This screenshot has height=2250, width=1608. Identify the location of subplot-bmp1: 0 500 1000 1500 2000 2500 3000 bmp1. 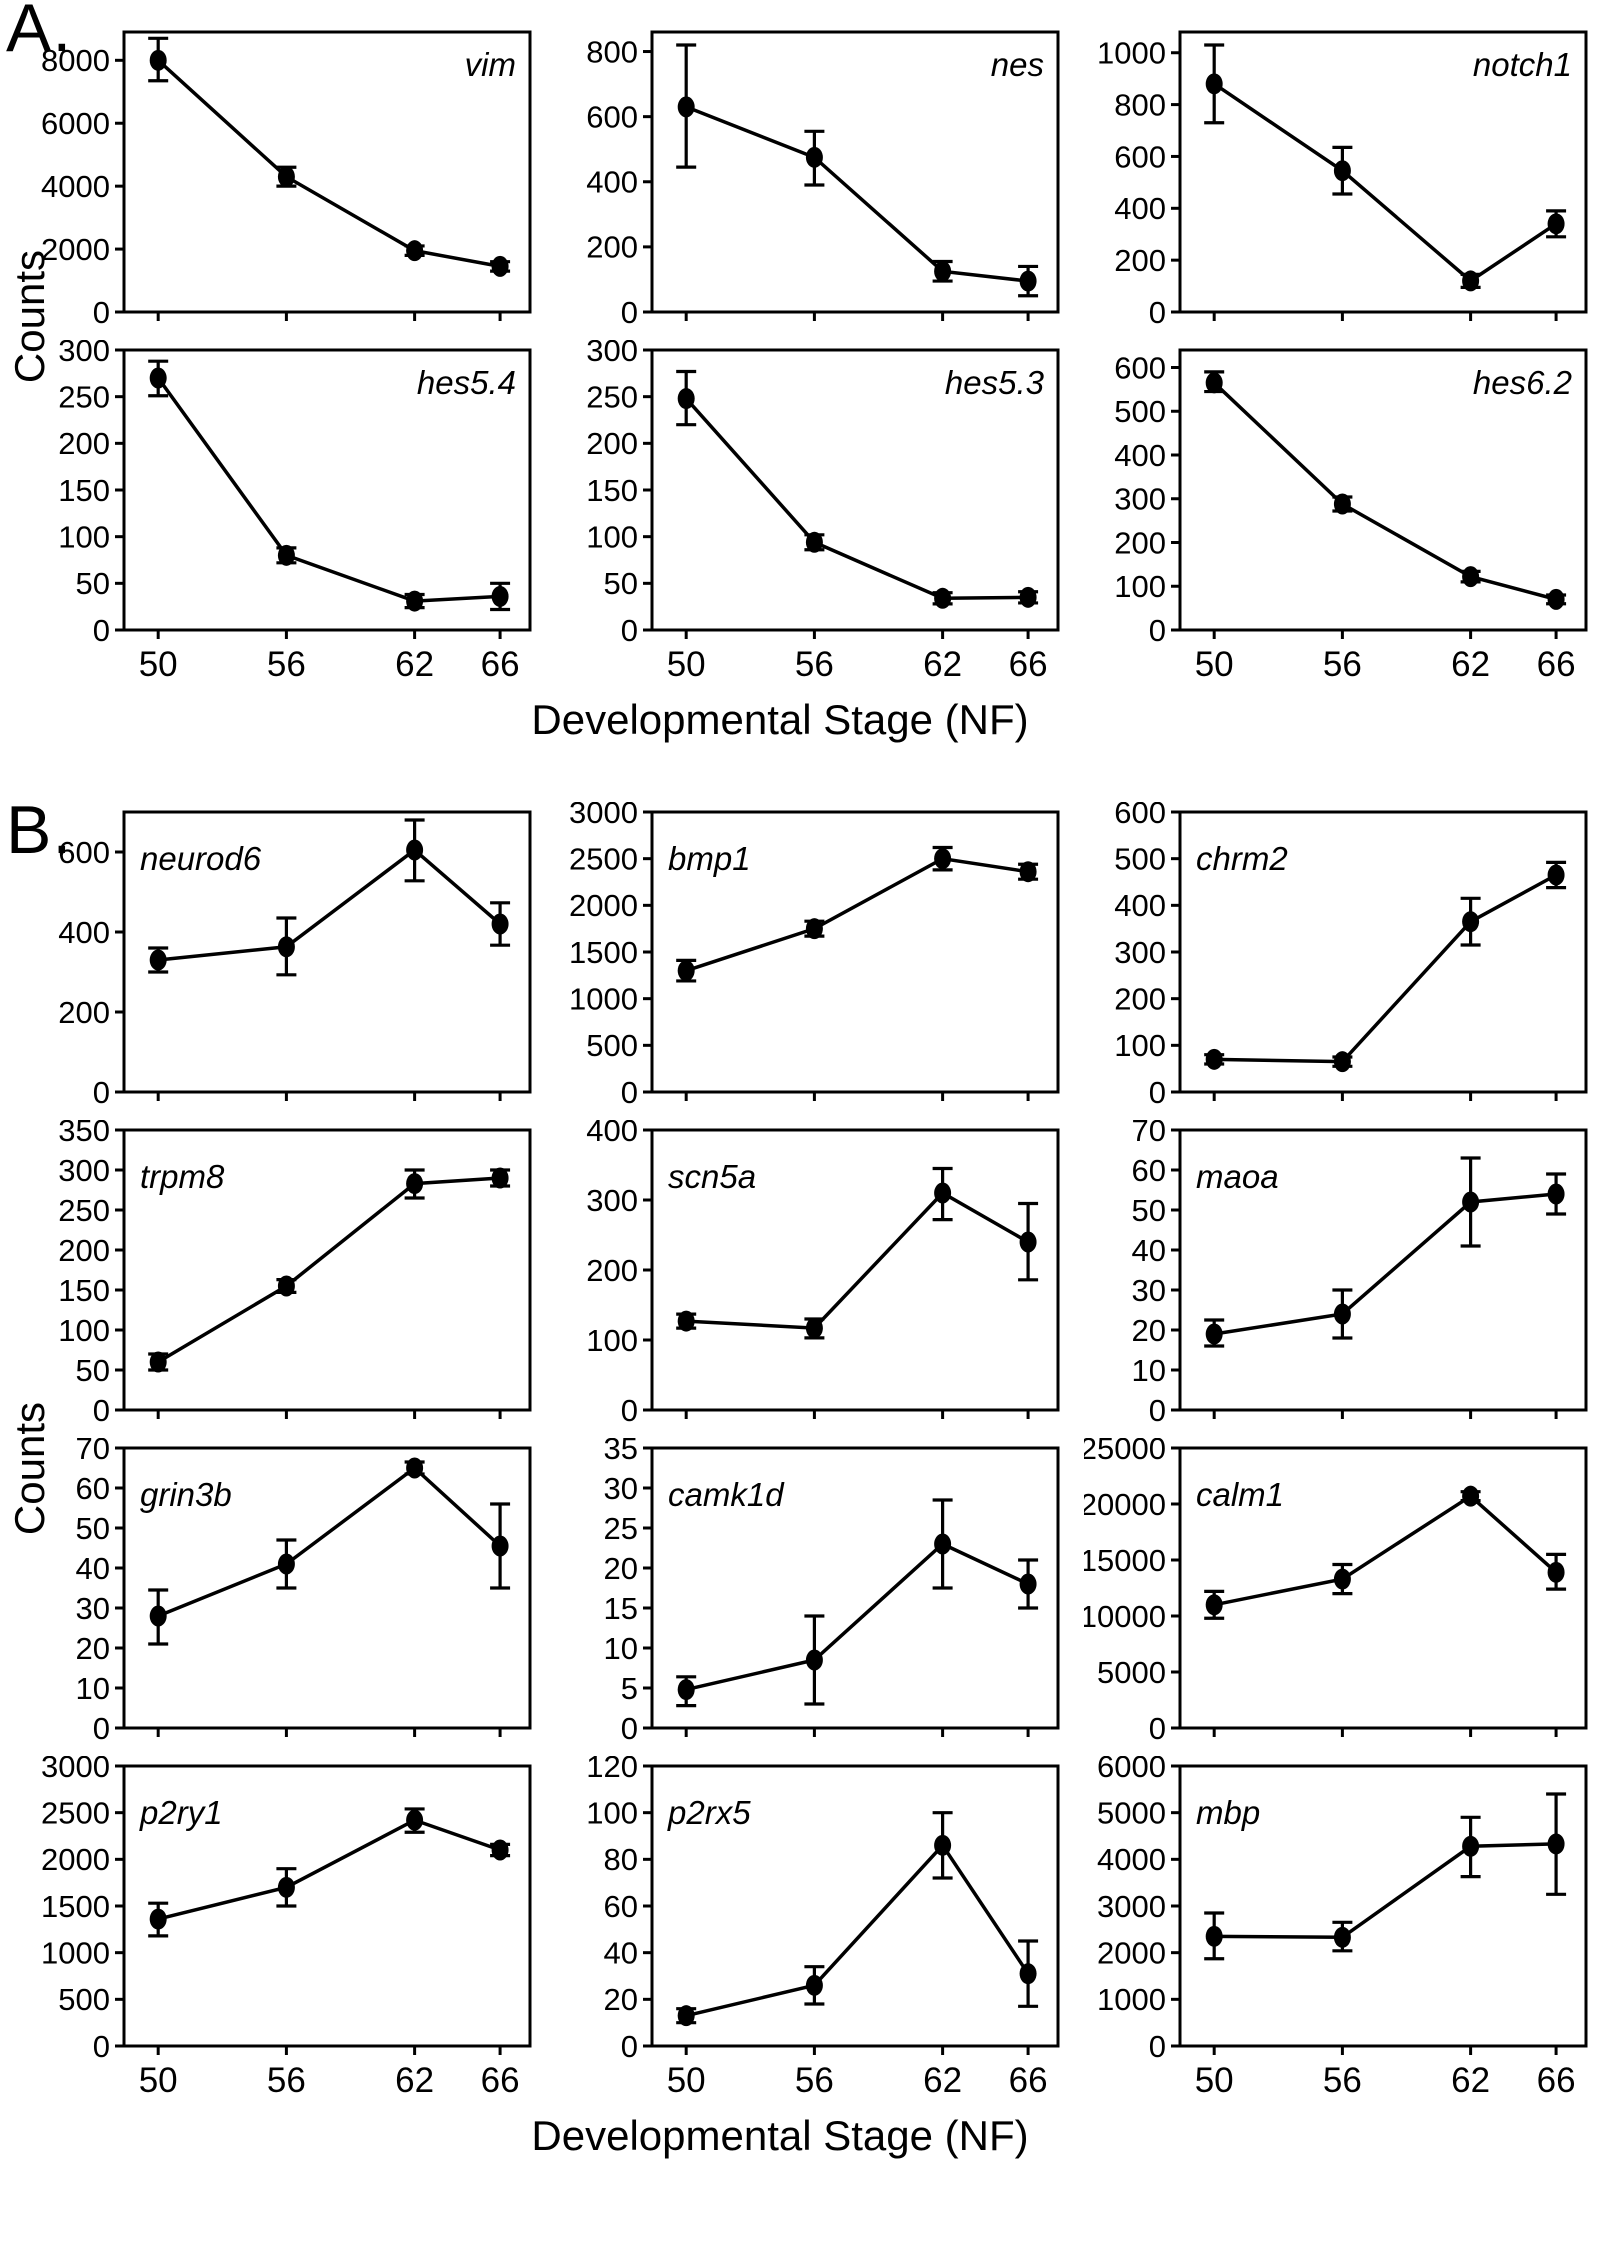
(814, 954).